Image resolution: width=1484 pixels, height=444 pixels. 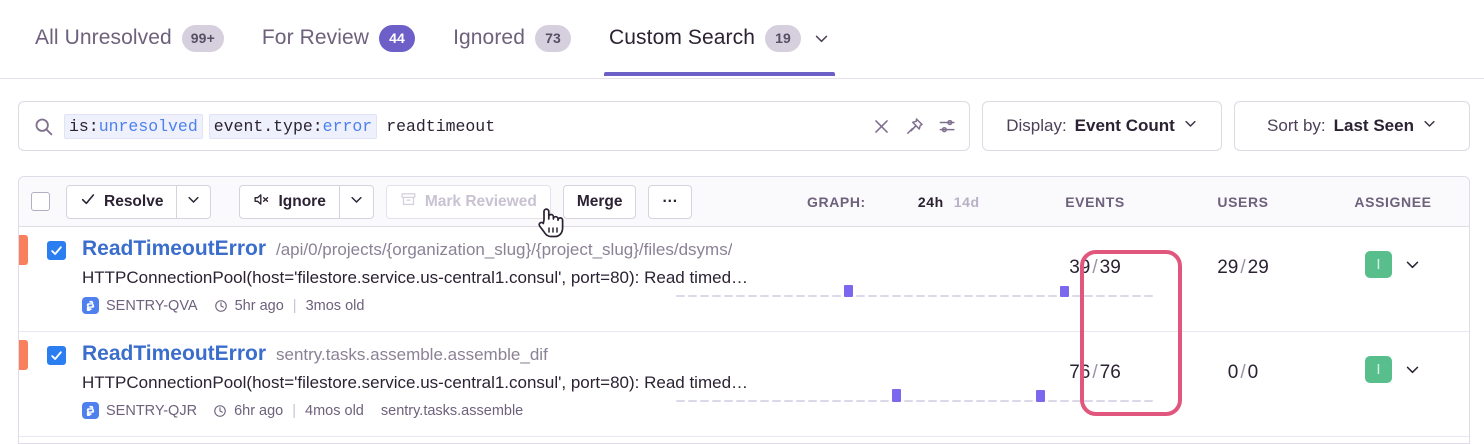 I want to click on resolve-dropdown-button, so click(x=194, y=201).